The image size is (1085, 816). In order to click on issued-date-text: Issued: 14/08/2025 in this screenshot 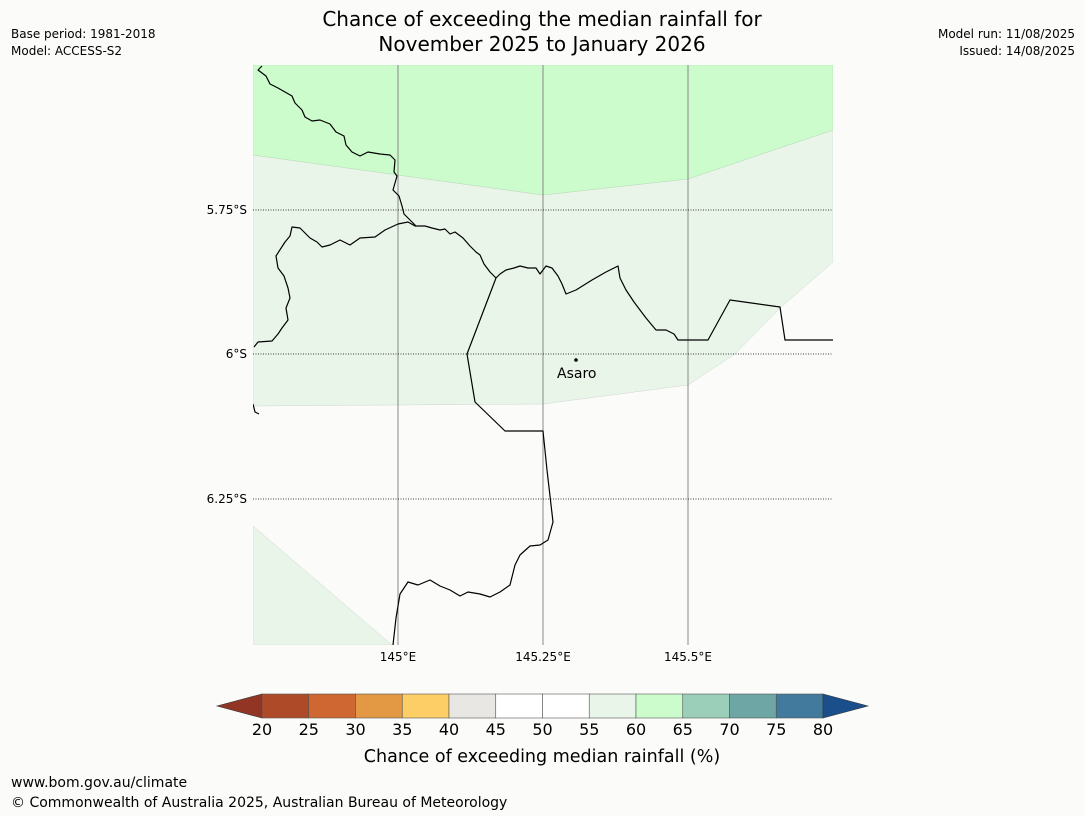, I will do `click(1017, 51)`.